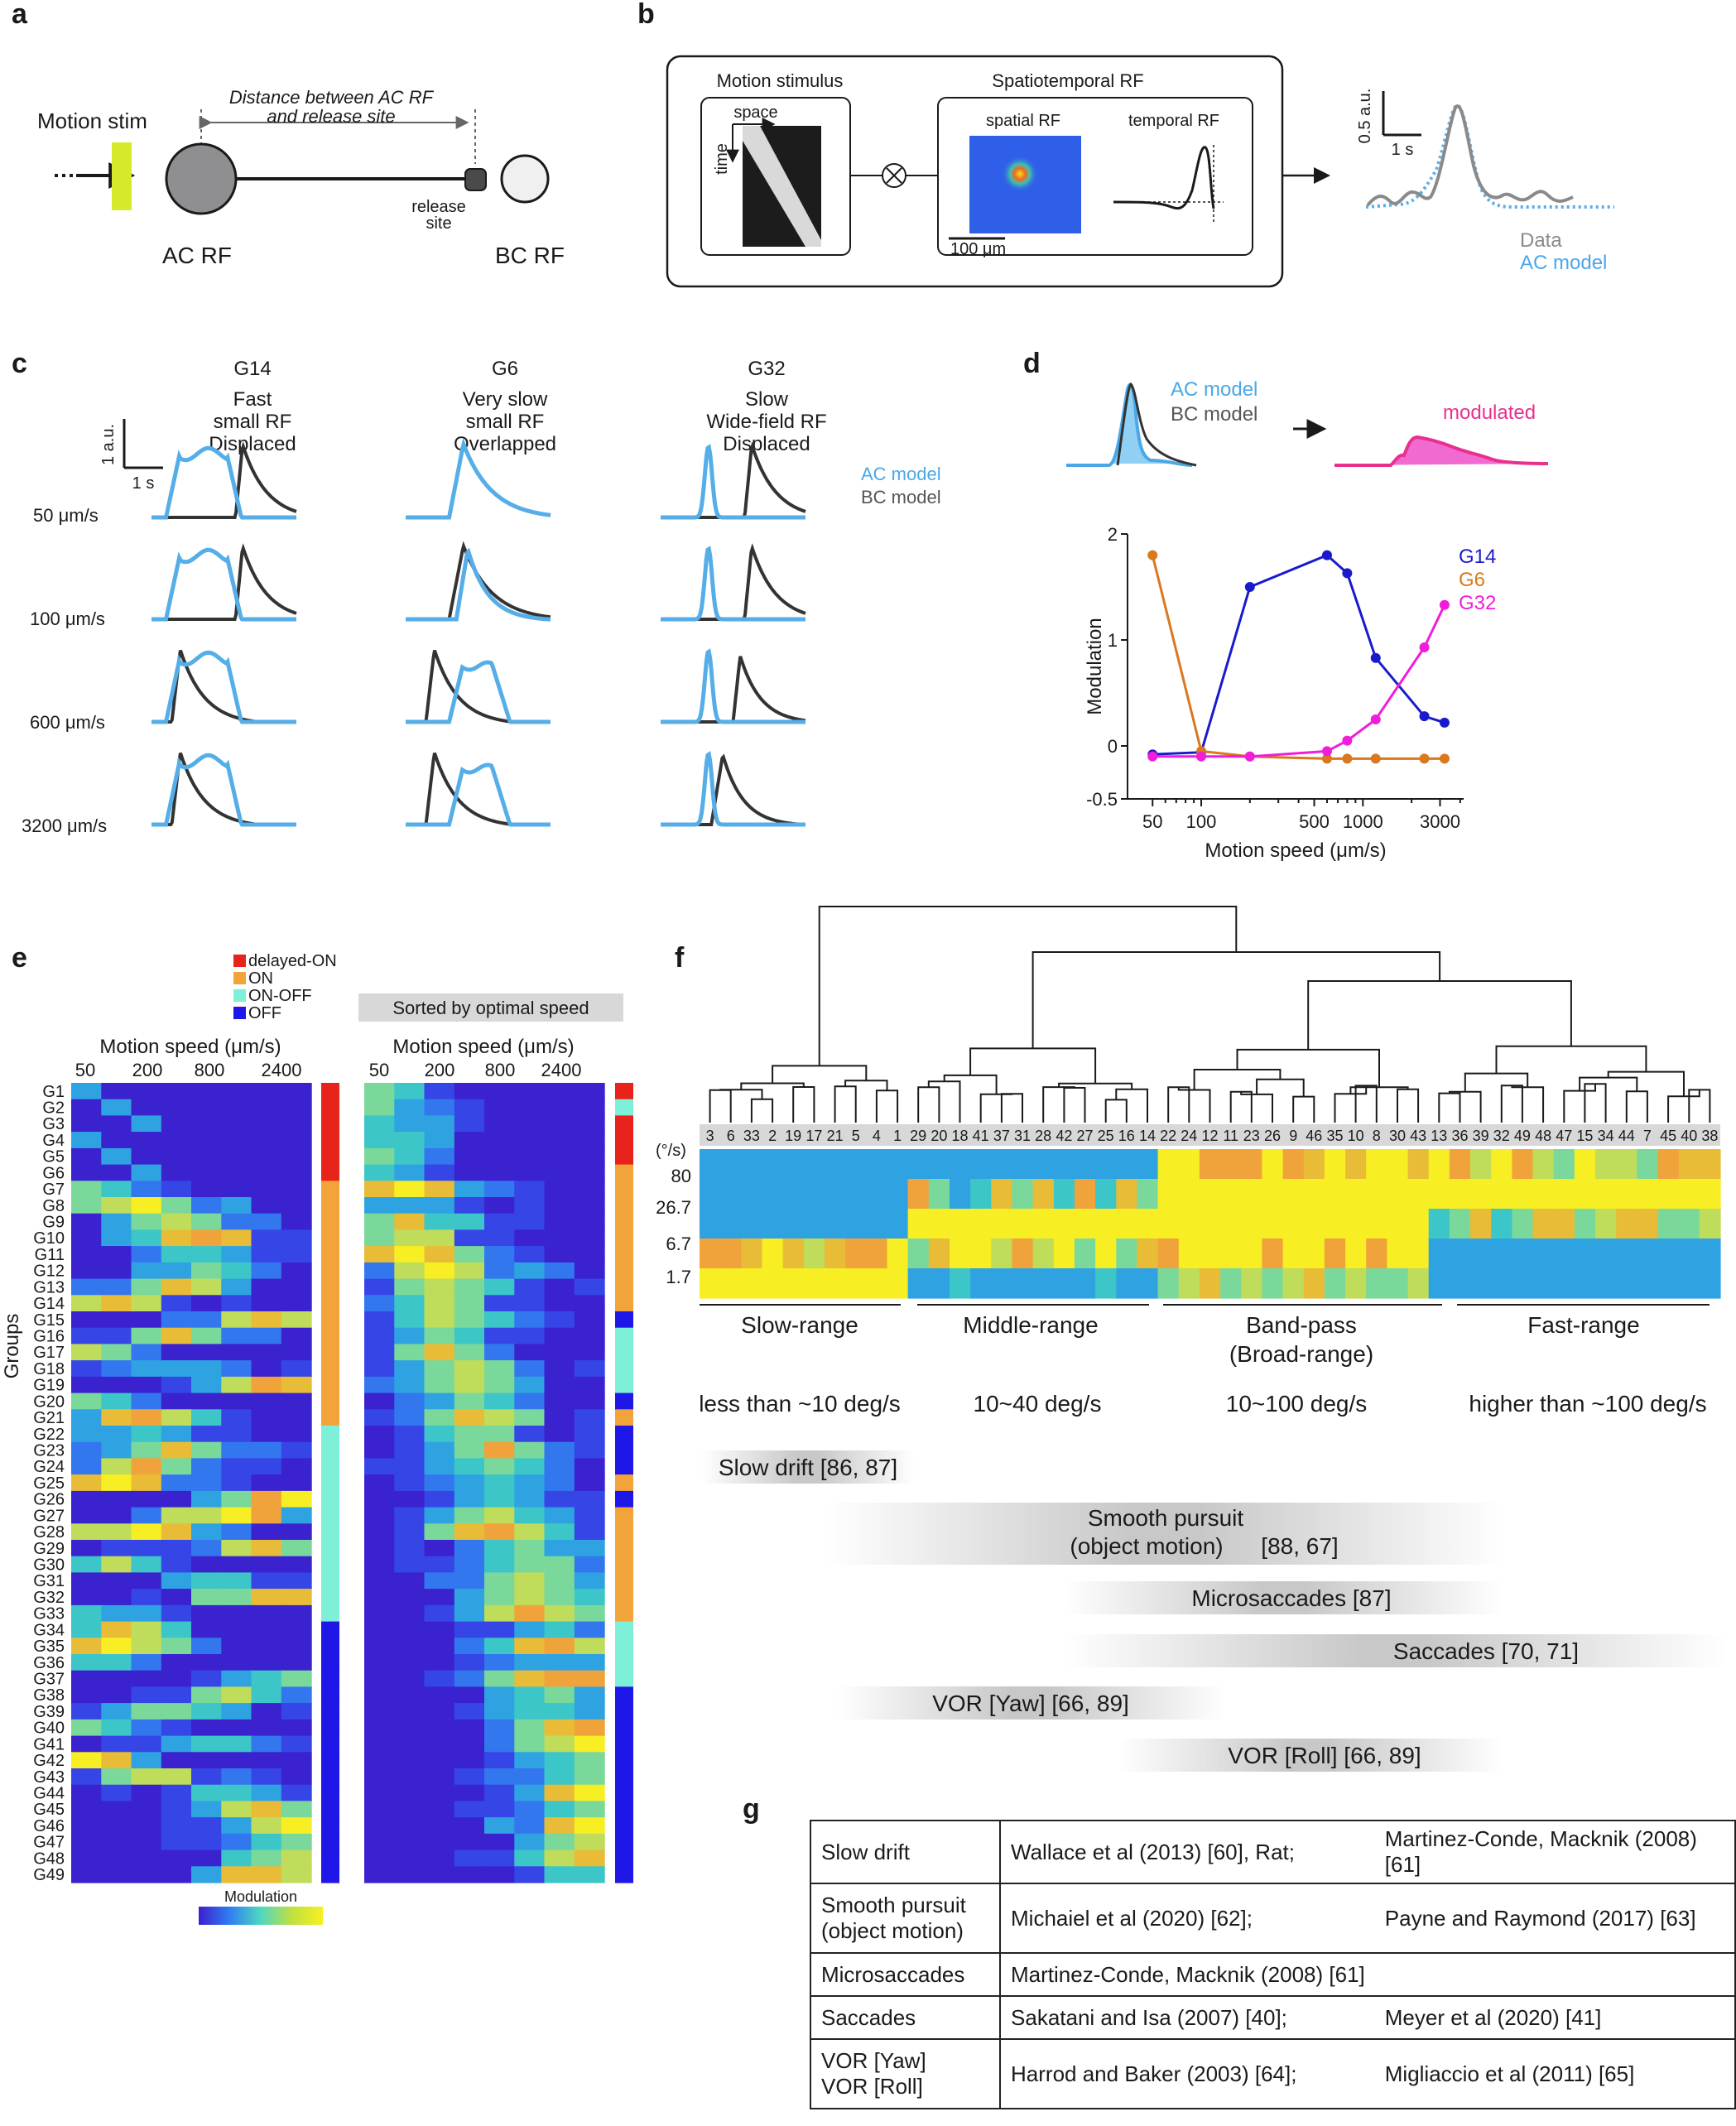 This screenshot has width=1736, height=2126. Describe the element at coordinates (1178, 1104) in the screenshot. I see `f-dendro-link` at that location.